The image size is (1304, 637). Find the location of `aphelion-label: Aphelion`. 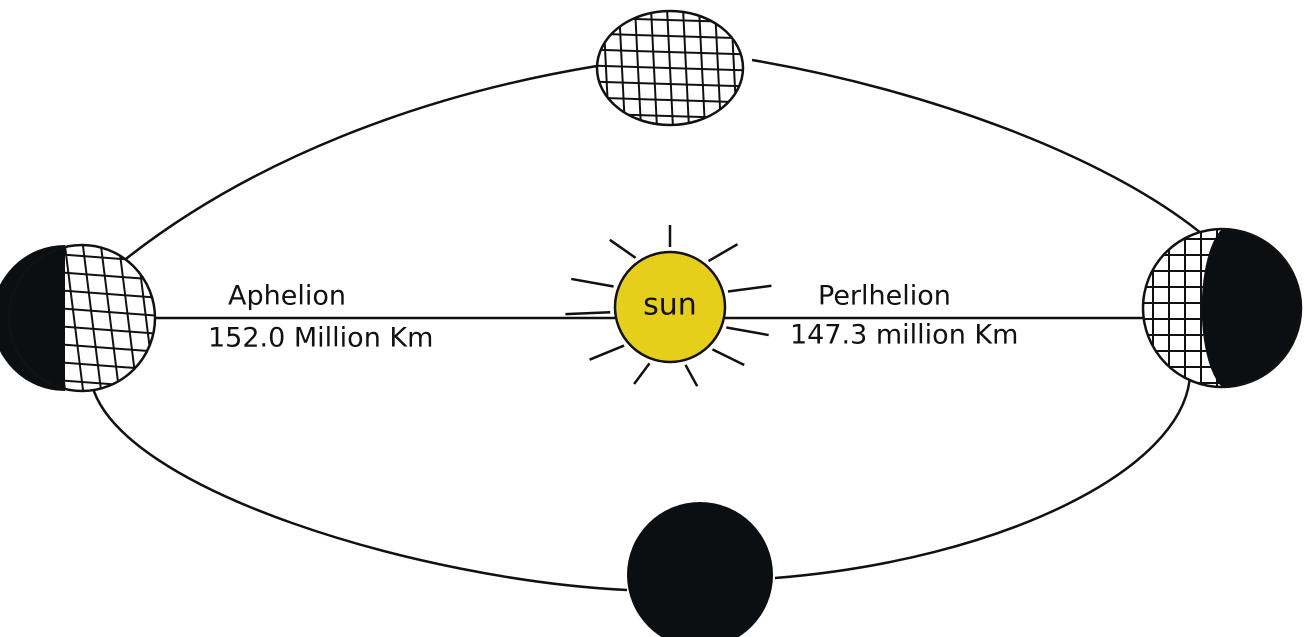

aphelion-label: Aphelion is located at coordinates (287, 296).